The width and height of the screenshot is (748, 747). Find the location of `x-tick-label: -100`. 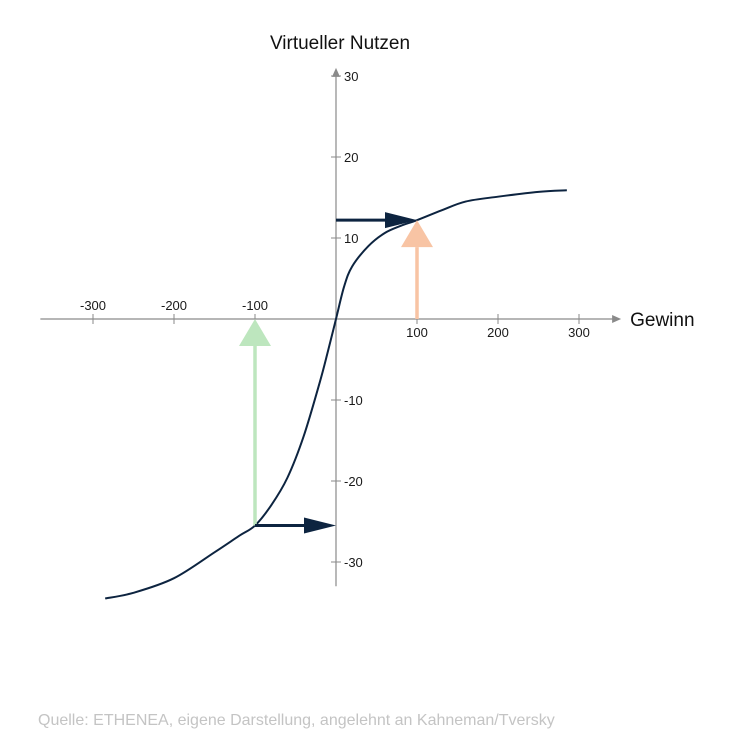

x-tick-label: -100 is located at coordinates (255, 305).